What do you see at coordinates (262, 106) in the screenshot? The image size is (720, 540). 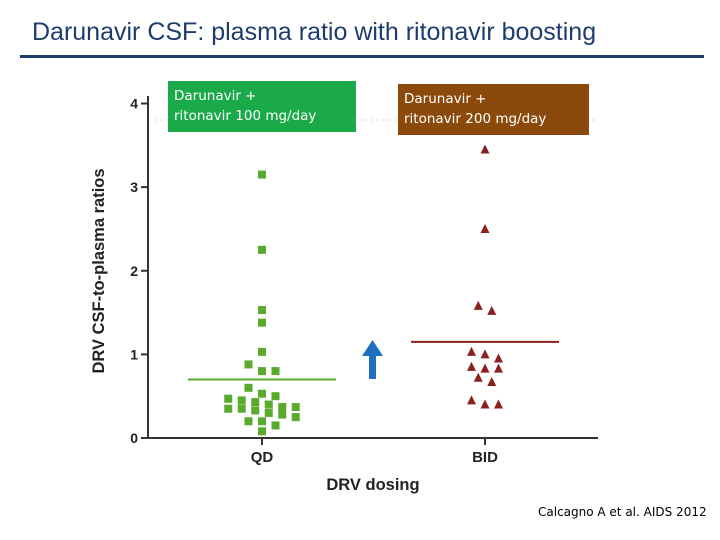 I see `legend-qd: Darunavir + ritonavir 100 mg/day` at bounding box center [262, 106].